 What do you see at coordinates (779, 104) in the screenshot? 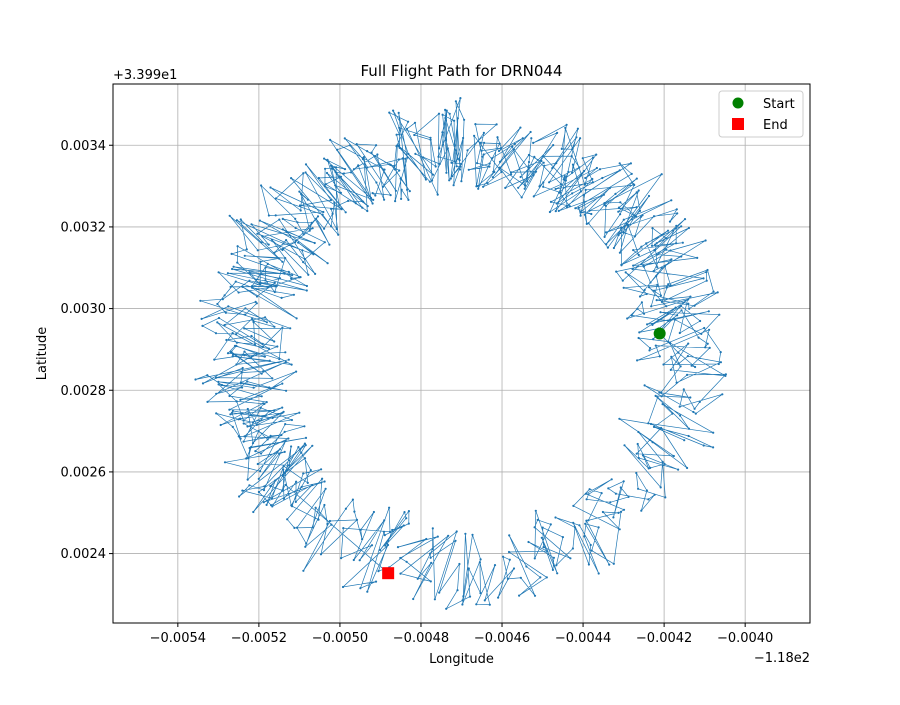
I see `legend-start-label: Start` at bounding box center [779, 104].